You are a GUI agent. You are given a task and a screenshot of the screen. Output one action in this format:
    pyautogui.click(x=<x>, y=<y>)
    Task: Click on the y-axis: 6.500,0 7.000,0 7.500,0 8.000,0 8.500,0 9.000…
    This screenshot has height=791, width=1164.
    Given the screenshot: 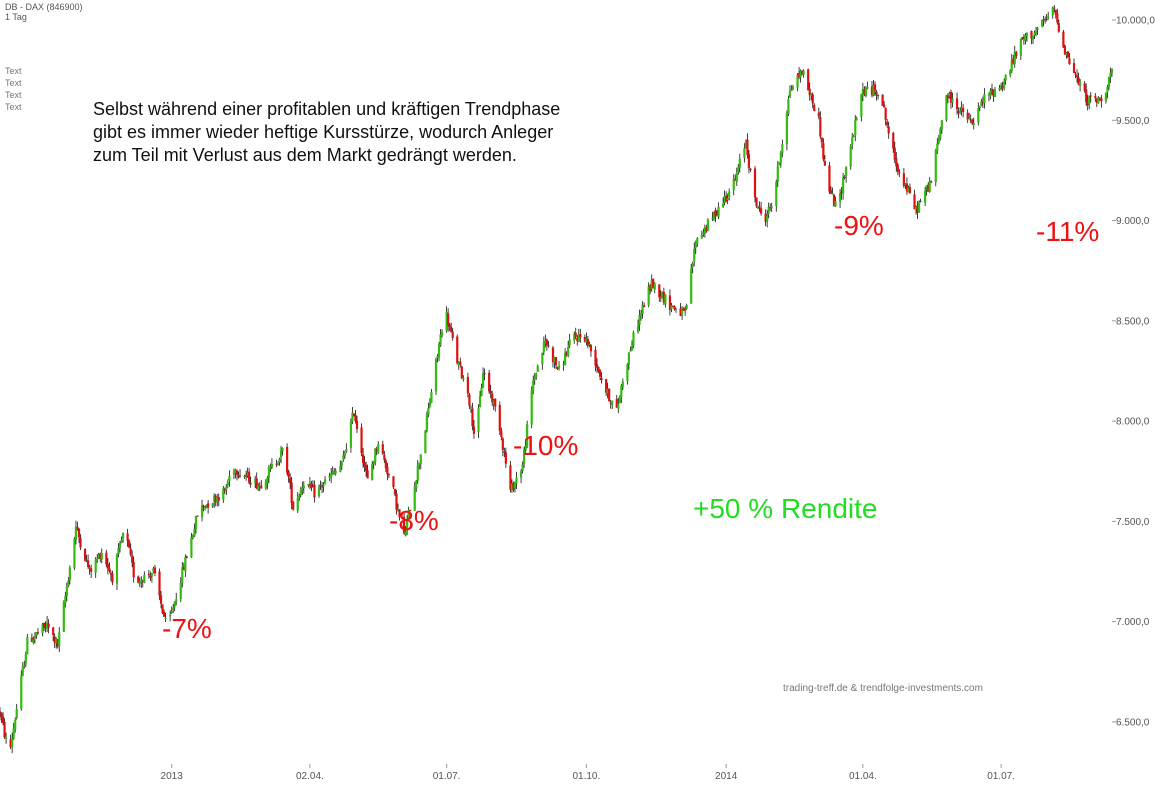 What is the action you would take?
    pyautogui.click(x=1133, y=372)
    